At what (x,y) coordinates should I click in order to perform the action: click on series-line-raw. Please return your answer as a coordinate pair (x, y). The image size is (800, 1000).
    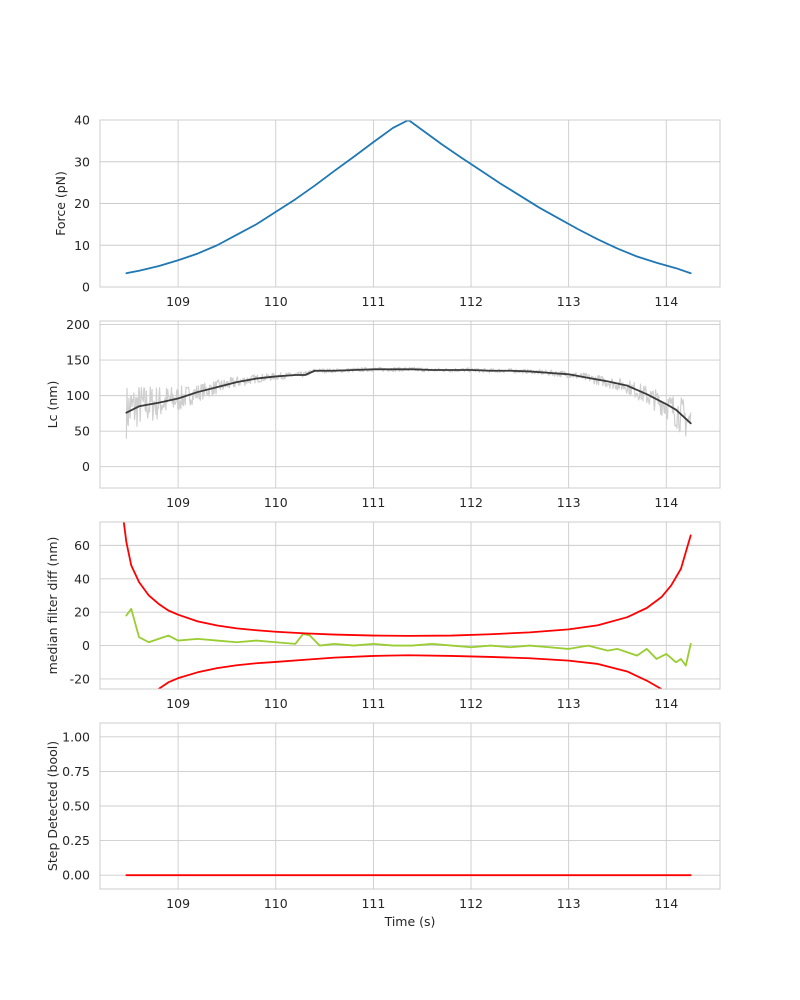
    Looking at the image, I should click on (408, 402).